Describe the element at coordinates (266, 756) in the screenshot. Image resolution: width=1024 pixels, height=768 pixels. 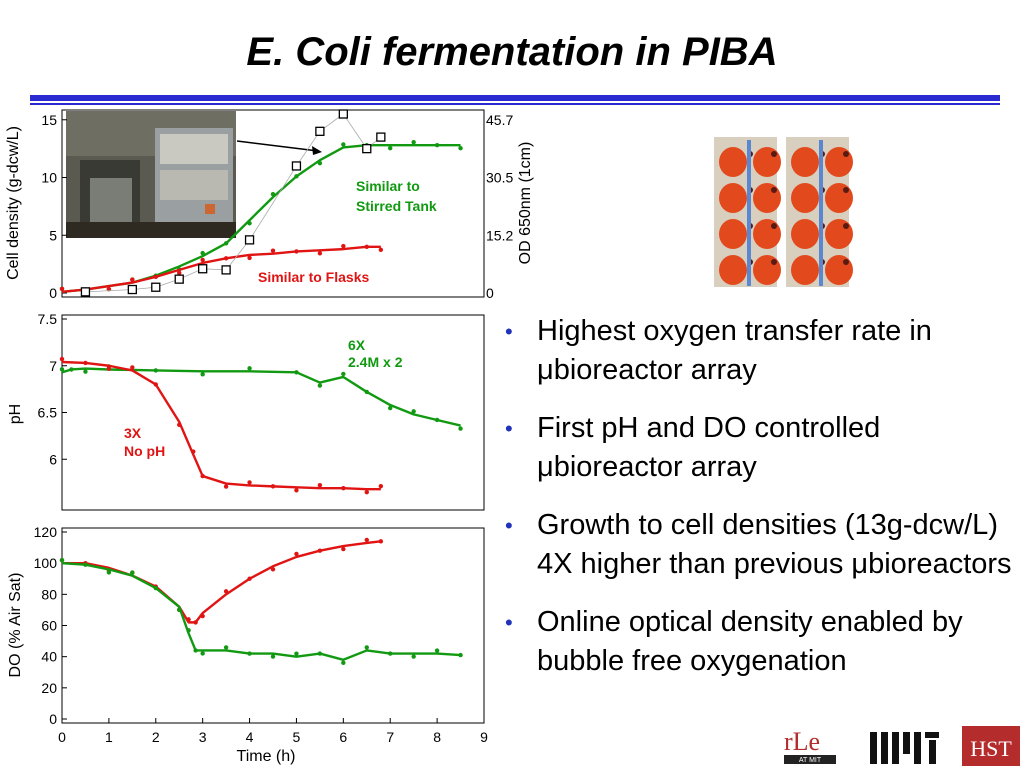
I see `panel3-xlabel: Time (h)` at that location.